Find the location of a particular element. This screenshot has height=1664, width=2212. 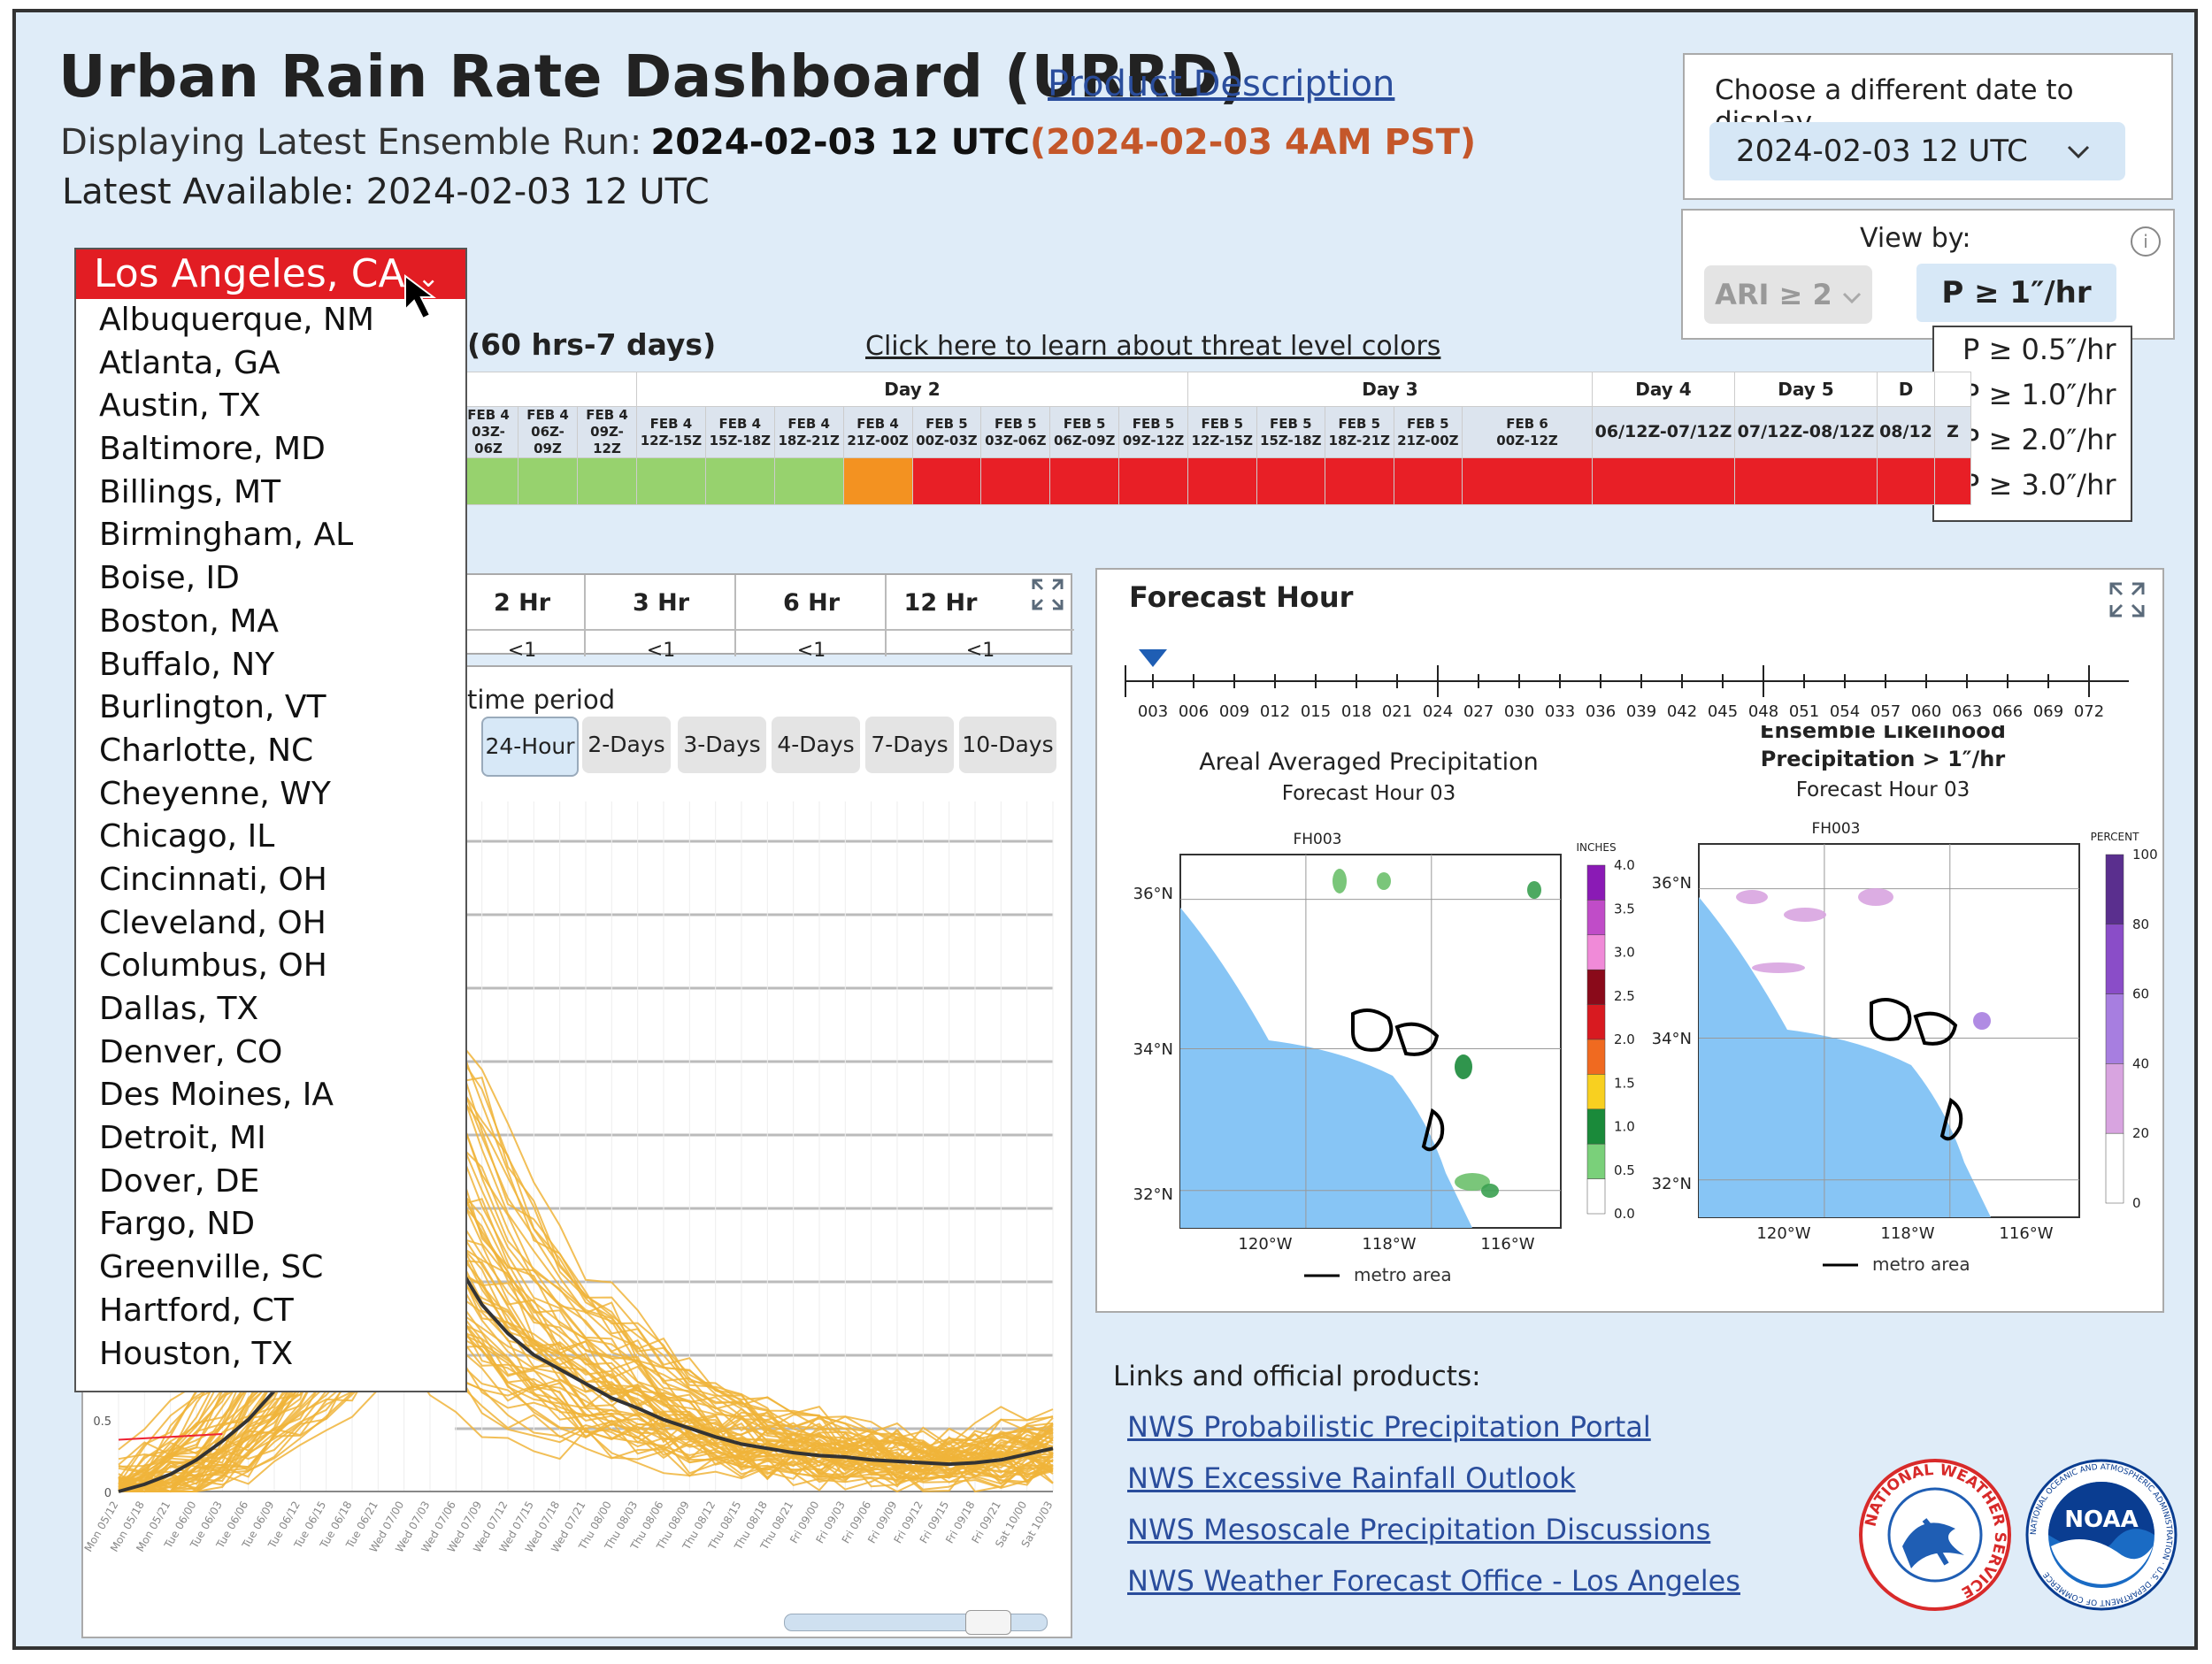

city-option: Boise, ID is located at coordinates (170, 578).